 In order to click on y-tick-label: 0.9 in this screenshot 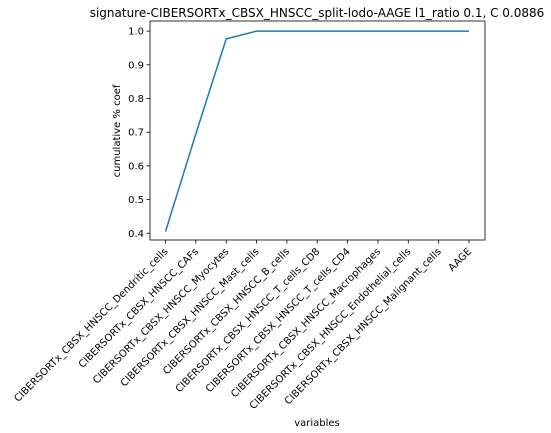, I will do `click(136, 65)`.